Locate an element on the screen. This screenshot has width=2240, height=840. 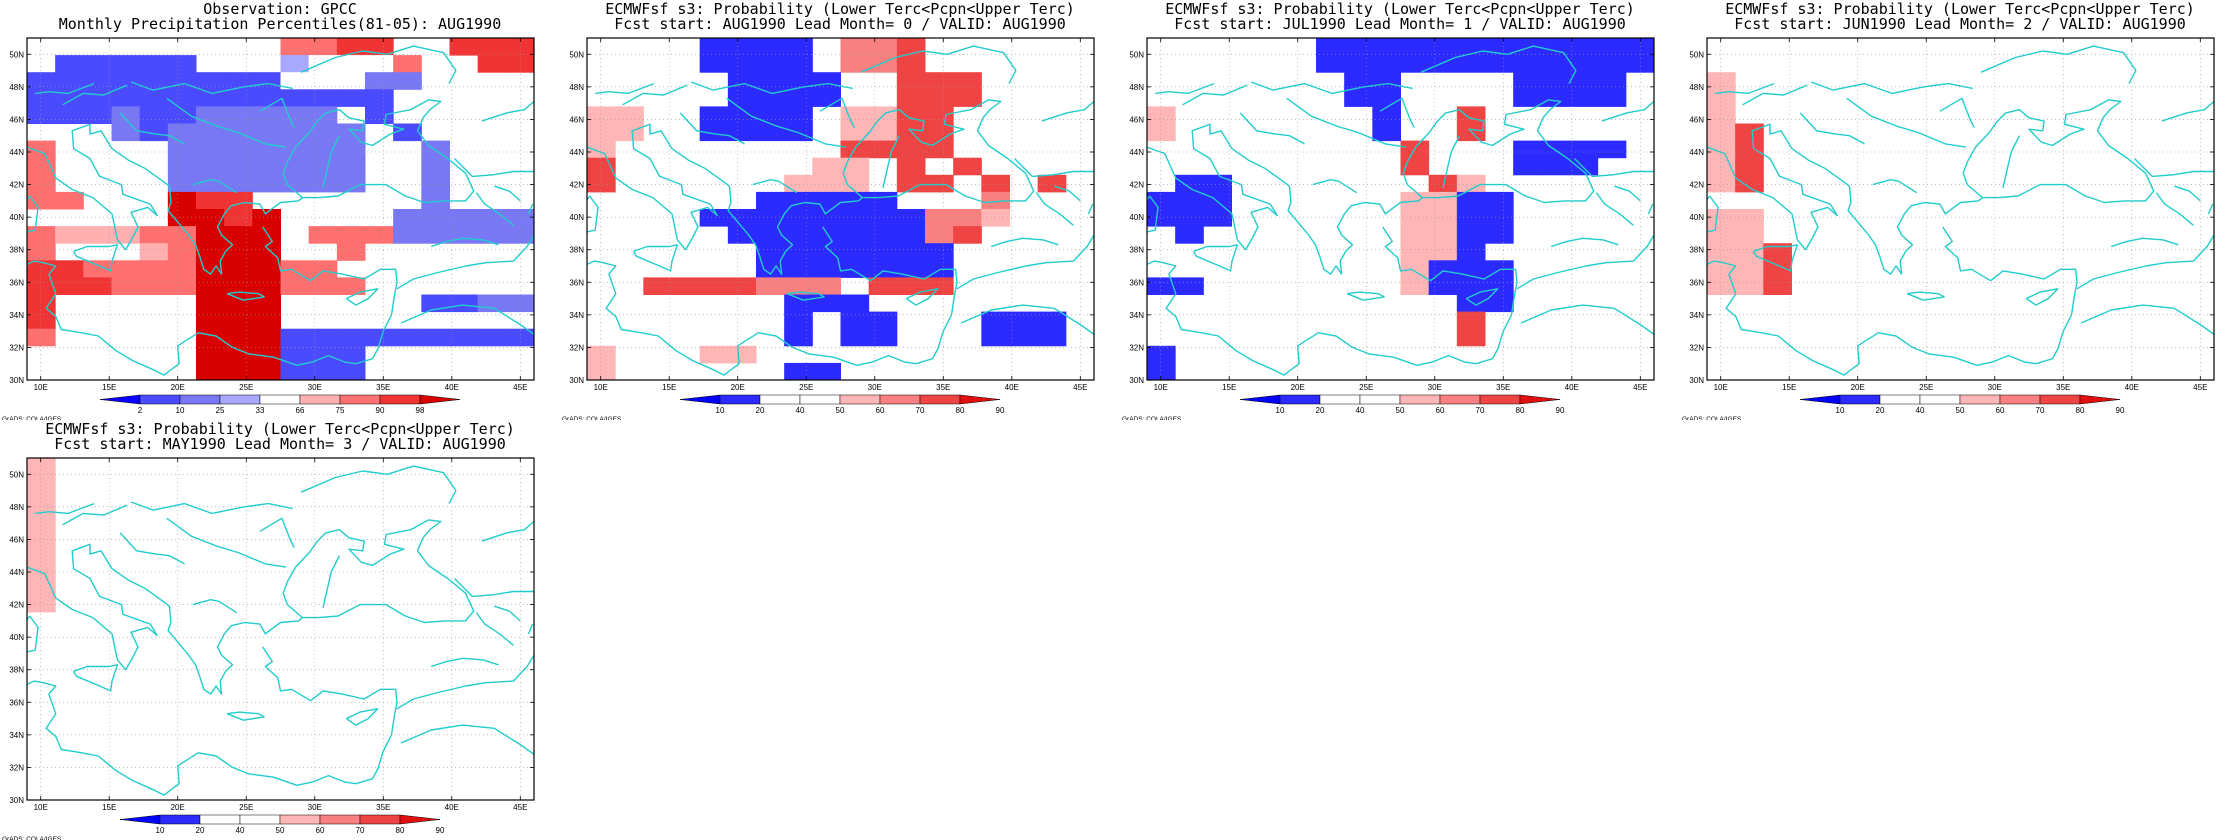
lat-label: 42N is located at coordinates (16, 605).